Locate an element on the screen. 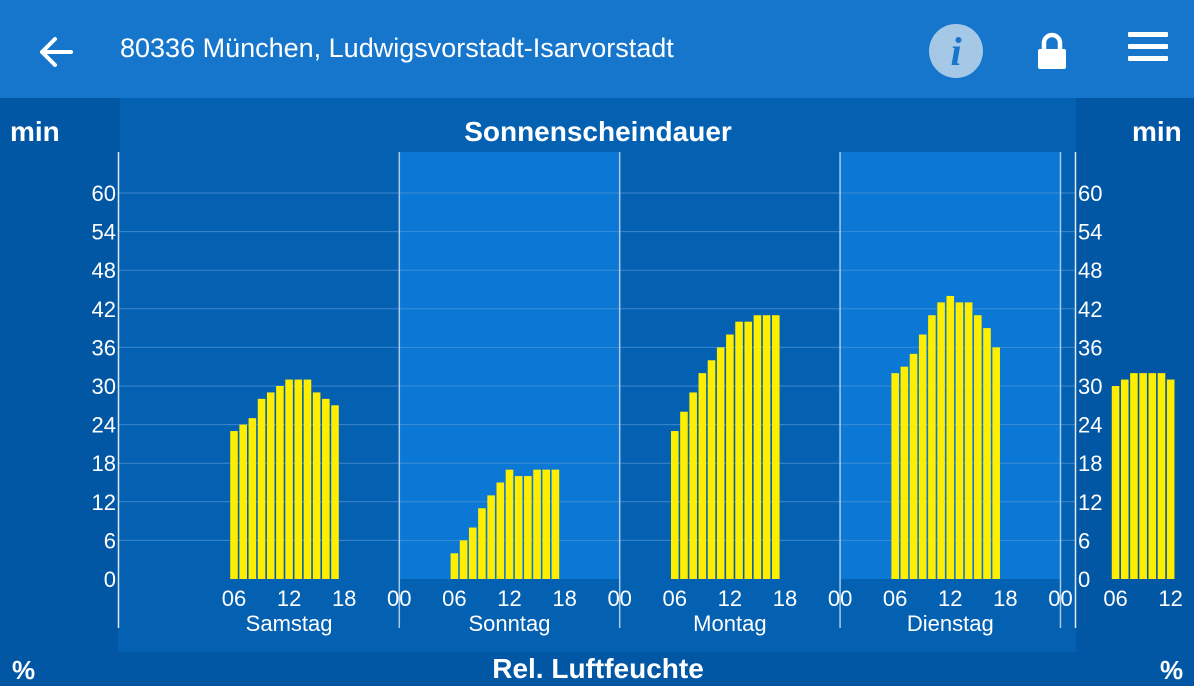  arrow-left-icon is located at coordinates (56, 52).